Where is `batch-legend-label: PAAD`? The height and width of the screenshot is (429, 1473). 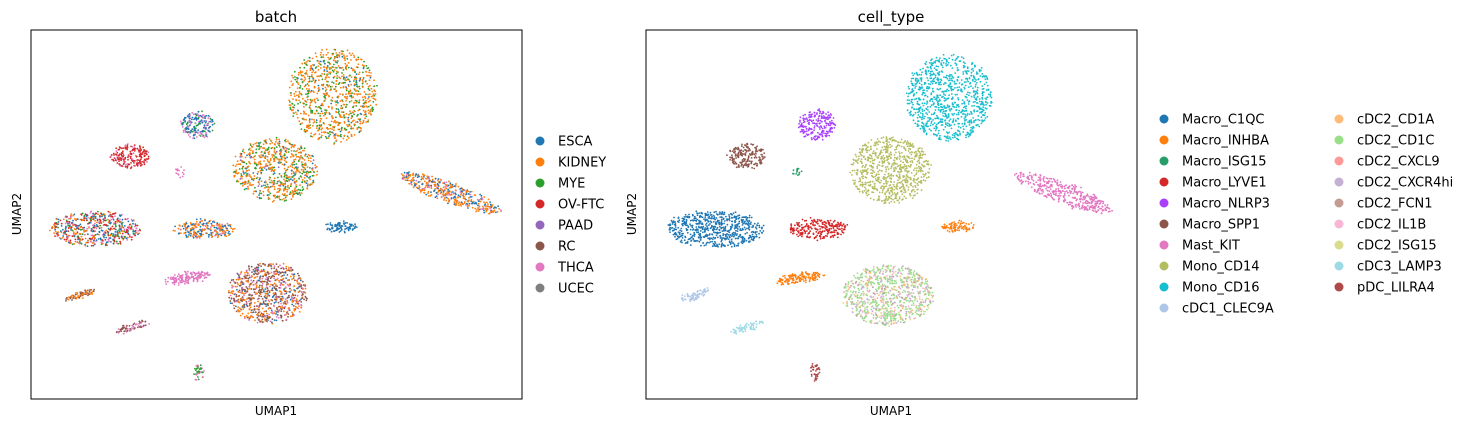 batch-legend-label: PAAD is located at coordinates (575, 226).